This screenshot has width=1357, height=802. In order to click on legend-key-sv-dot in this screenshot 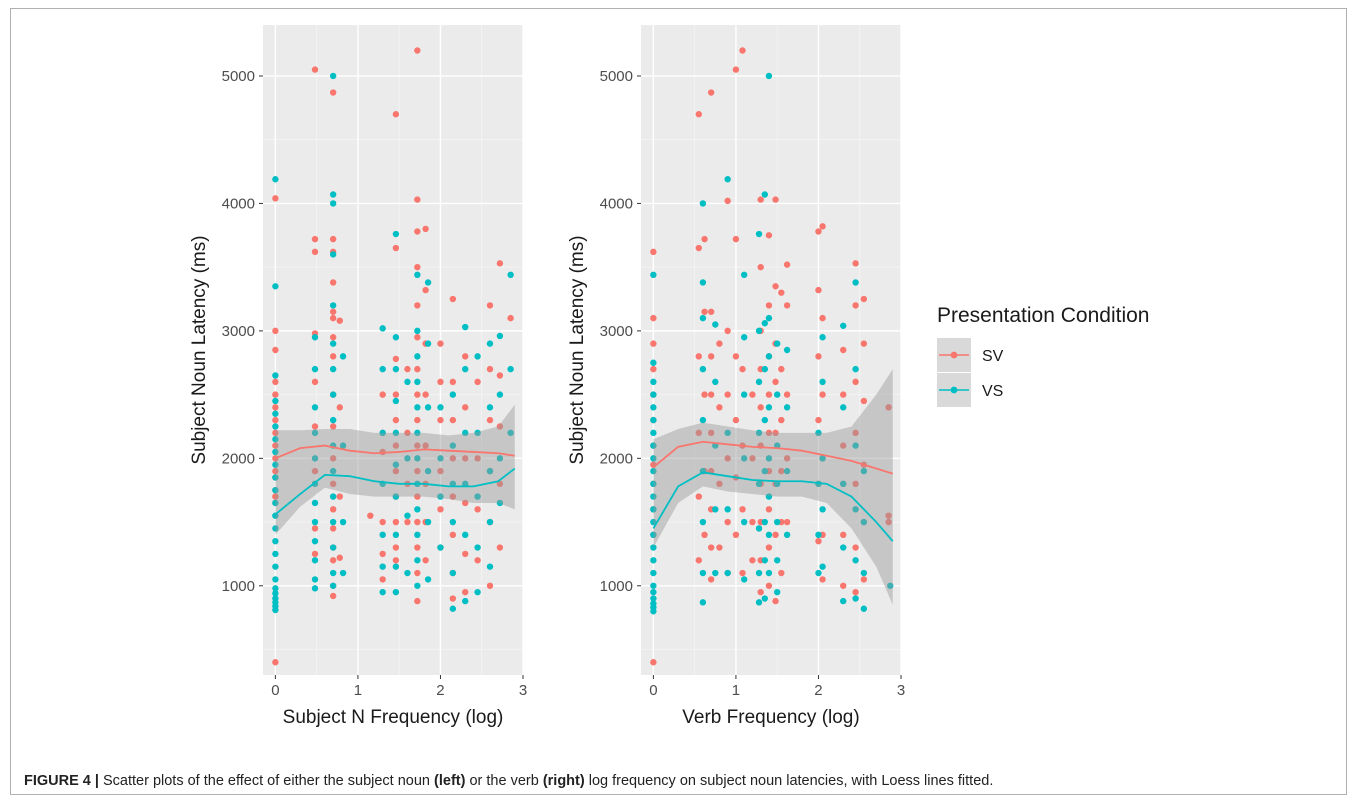, I will do `click(954, 355)`.